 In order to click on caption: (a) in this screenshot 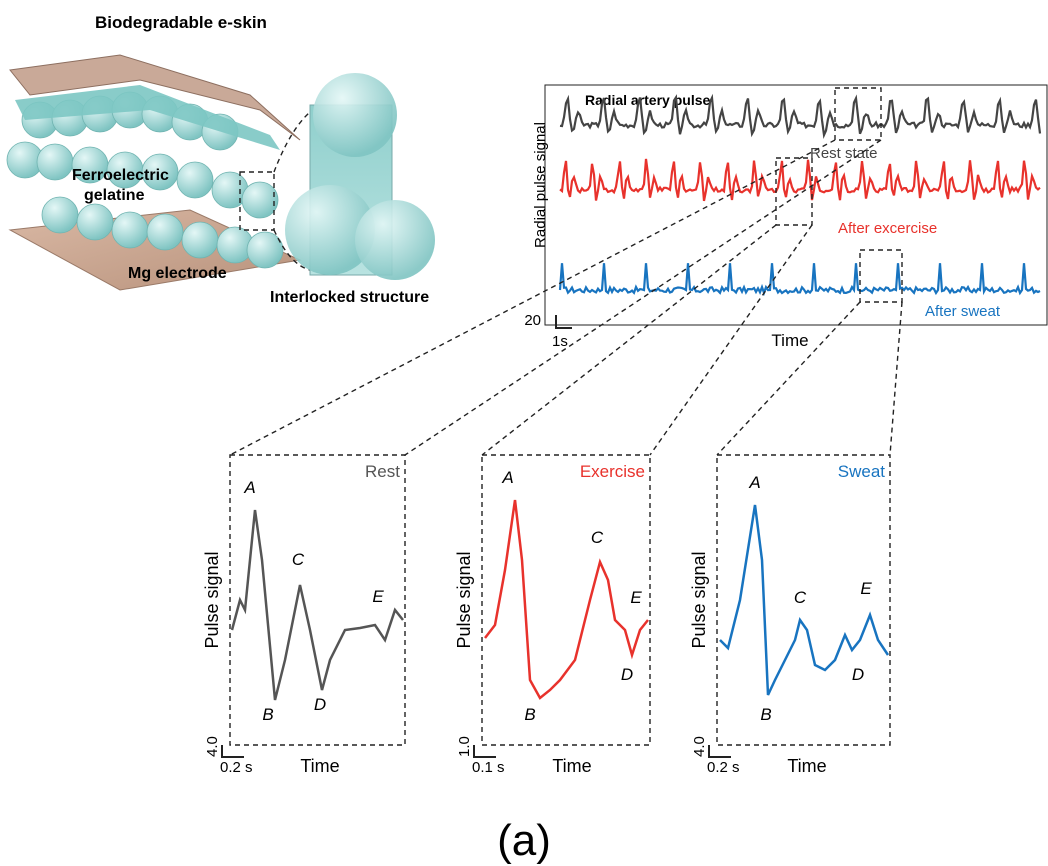, I will do `click(524, 840)`.